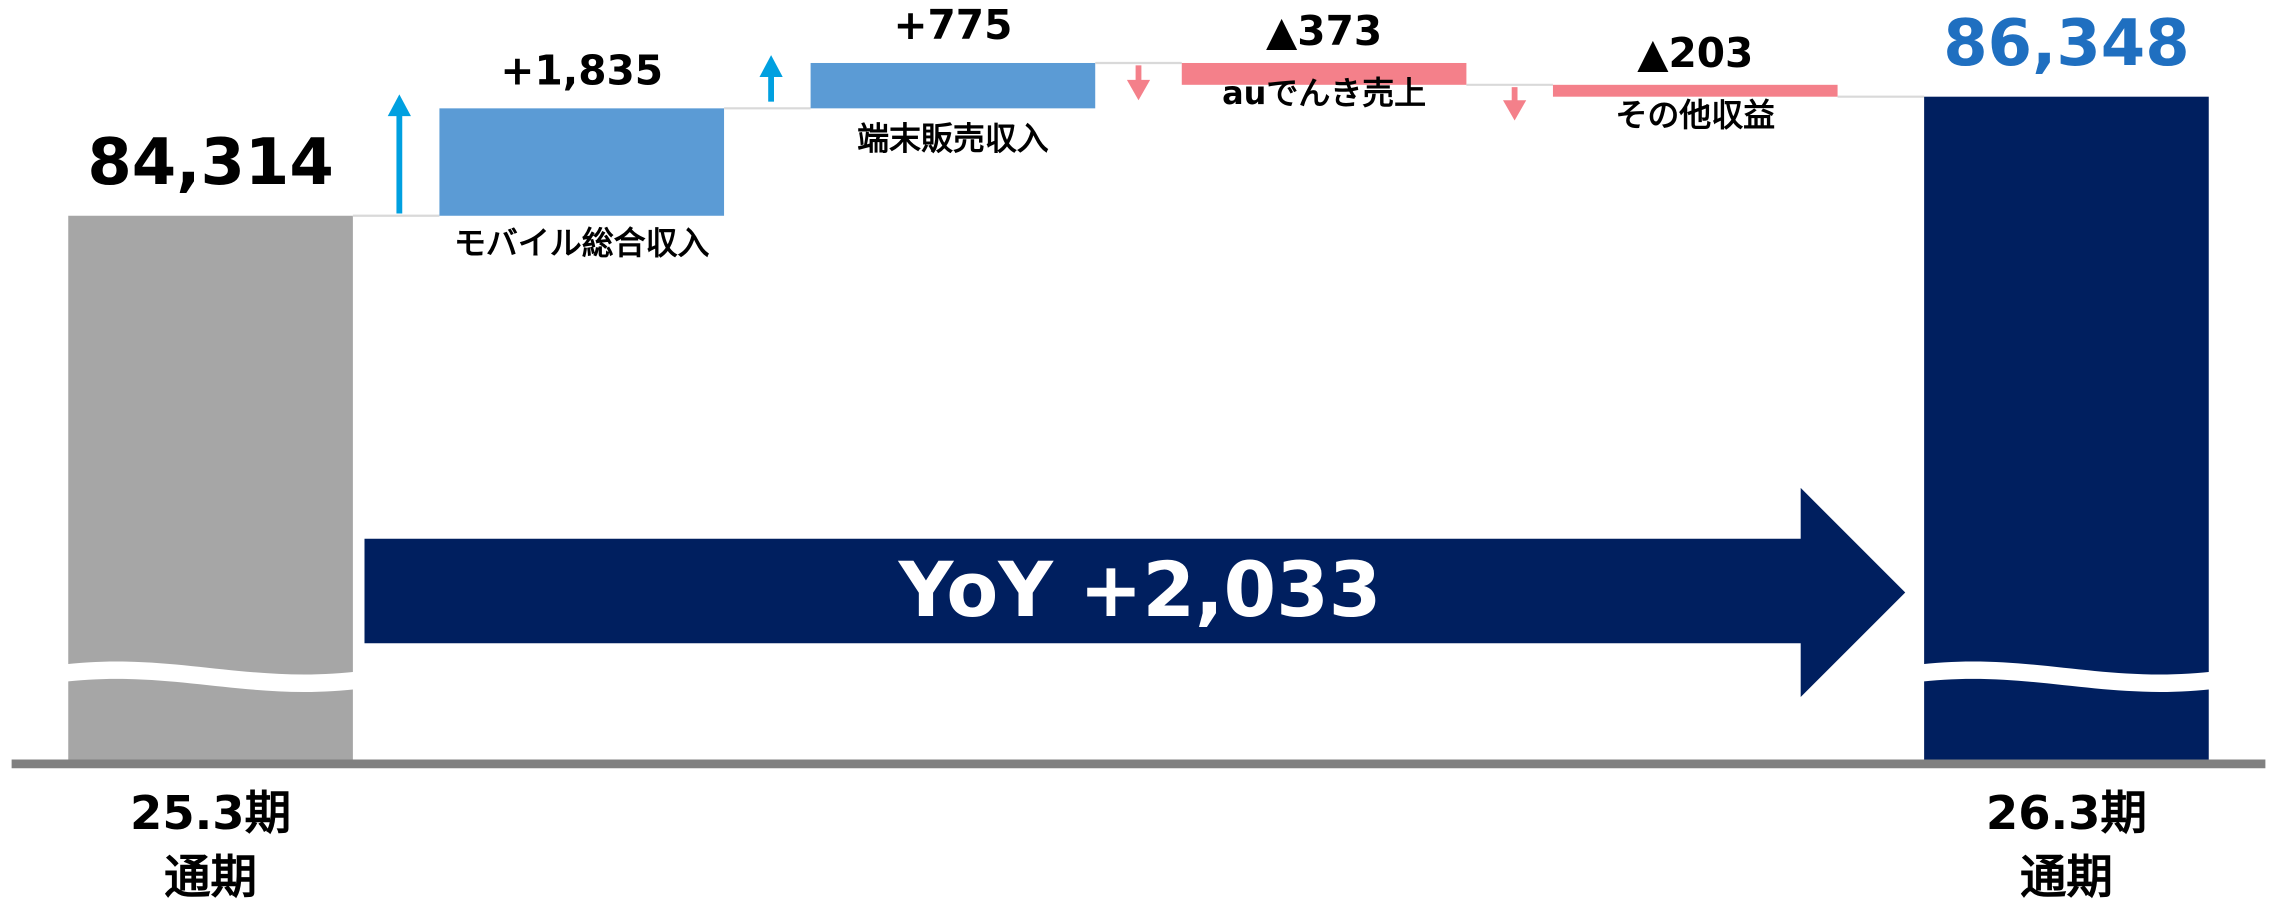  Describe the element at coordinates (952, 25) in the screenshot. I see `value-label: +775` at that location.